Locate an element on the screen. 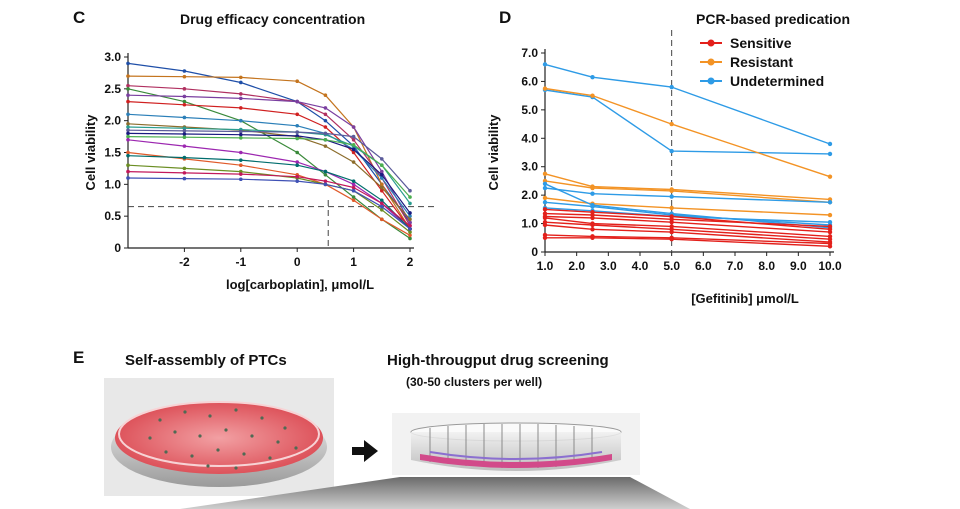  panel-d-letter: D is located at coordinates (505, 17).